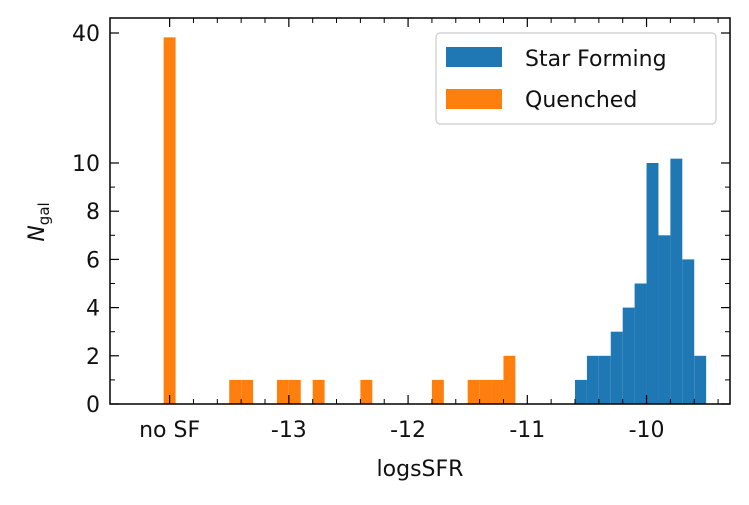 This screenshot has width=749, height=505. Describe the element at coordinates (527, 430) in the screenshot. I see `x-tick-label: -11` at that location.